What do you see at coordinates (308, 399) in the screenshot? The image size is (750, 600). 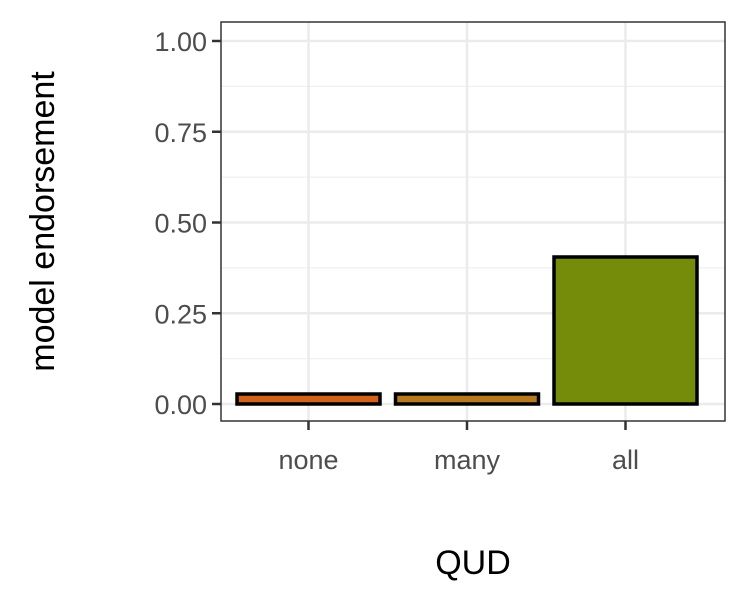 I see `bar-none` at bounding box center [308, 399].